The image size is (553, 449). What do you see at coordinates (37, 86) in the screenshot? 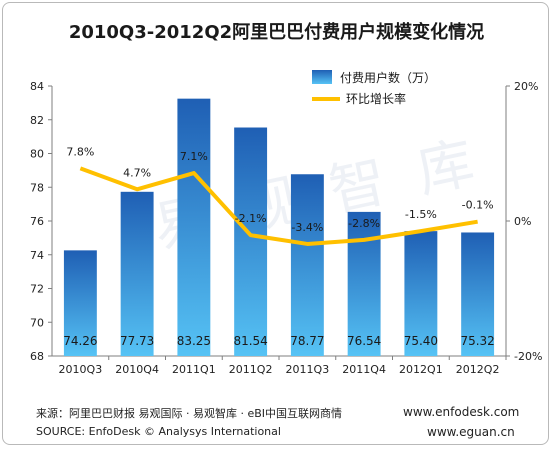
I see `y-tick-label: 84` at bounding box center [37, 86].